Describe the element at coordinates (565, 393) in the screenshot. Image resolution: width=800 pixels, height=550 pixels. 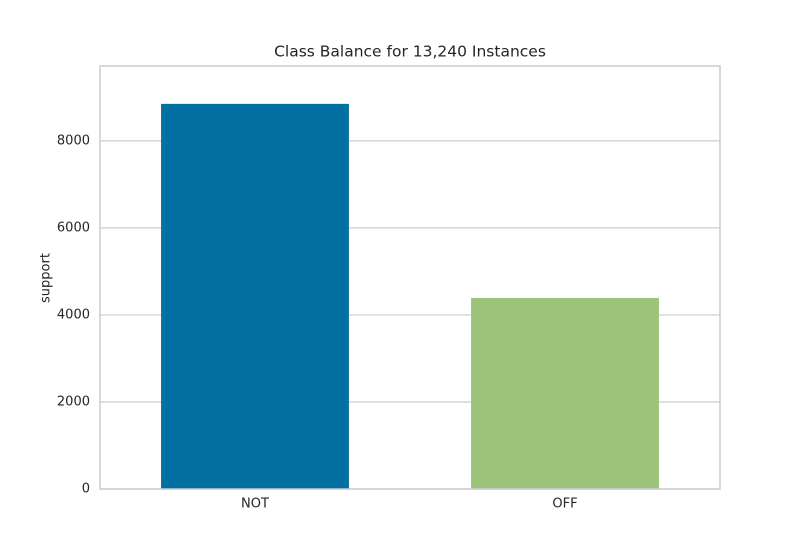
I see `bar` at that location.